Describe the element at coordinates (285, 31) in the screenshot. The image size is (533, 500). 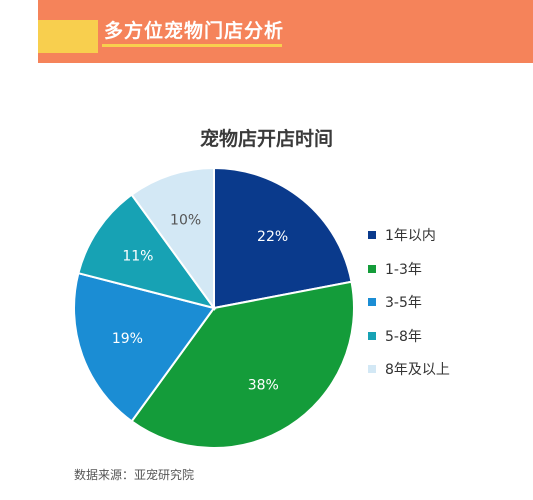
I see `header-banner: 多方位宠物门店分析` at that location.